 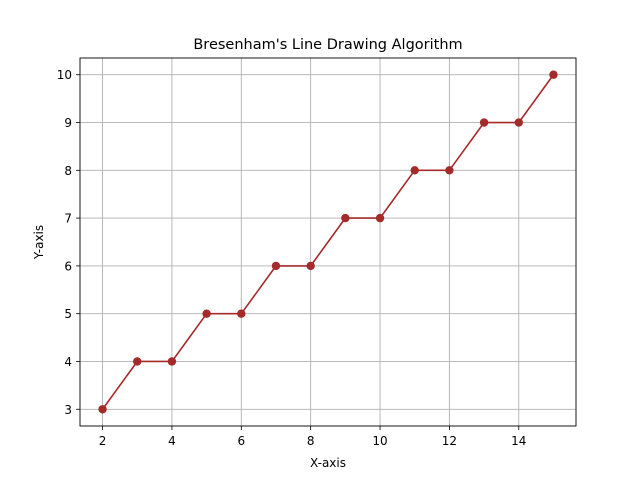 What do you see at coordinates (327, 45) in the screenshot?
I see `chart-title: Bresenham's Line Drawing Algorithm` at bounding box center [327, 45].